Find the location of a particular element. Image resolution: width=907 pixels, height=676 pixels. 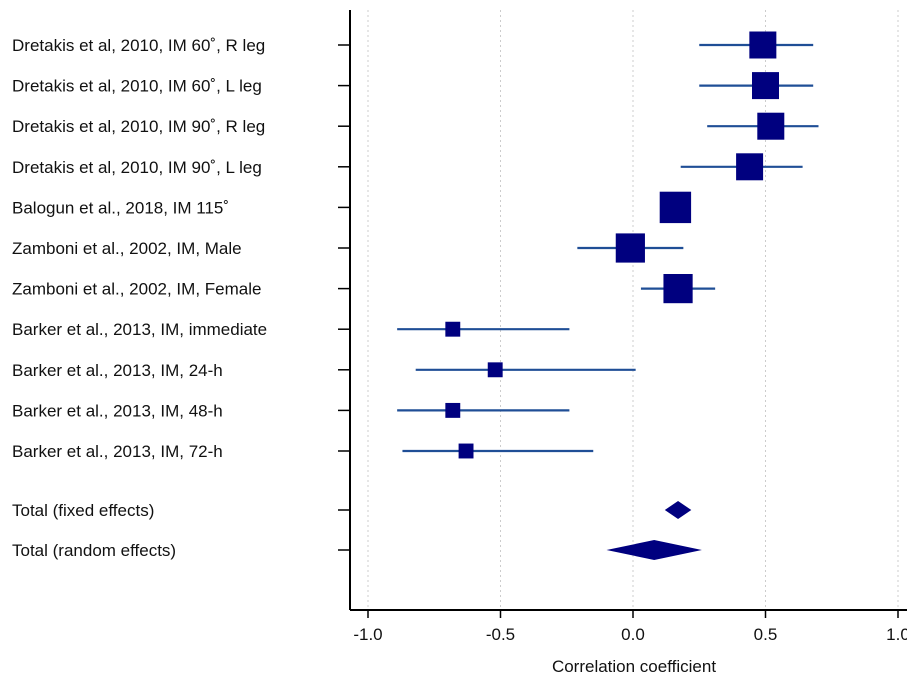

study-label: Dretakis et al, 2010, IM 90˚, L leg is located at coordinates (137, 167).